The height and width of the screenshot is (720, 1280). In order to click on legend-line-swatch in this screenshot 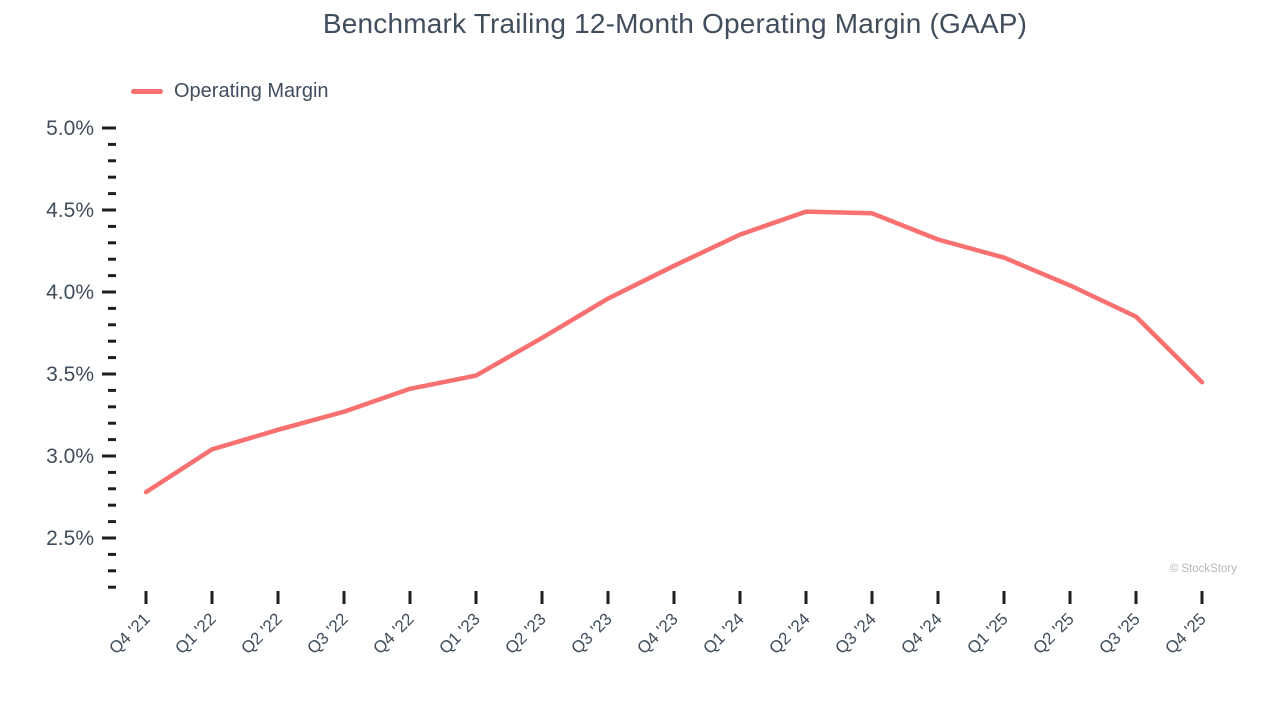, I will do `click(147, 91)`.